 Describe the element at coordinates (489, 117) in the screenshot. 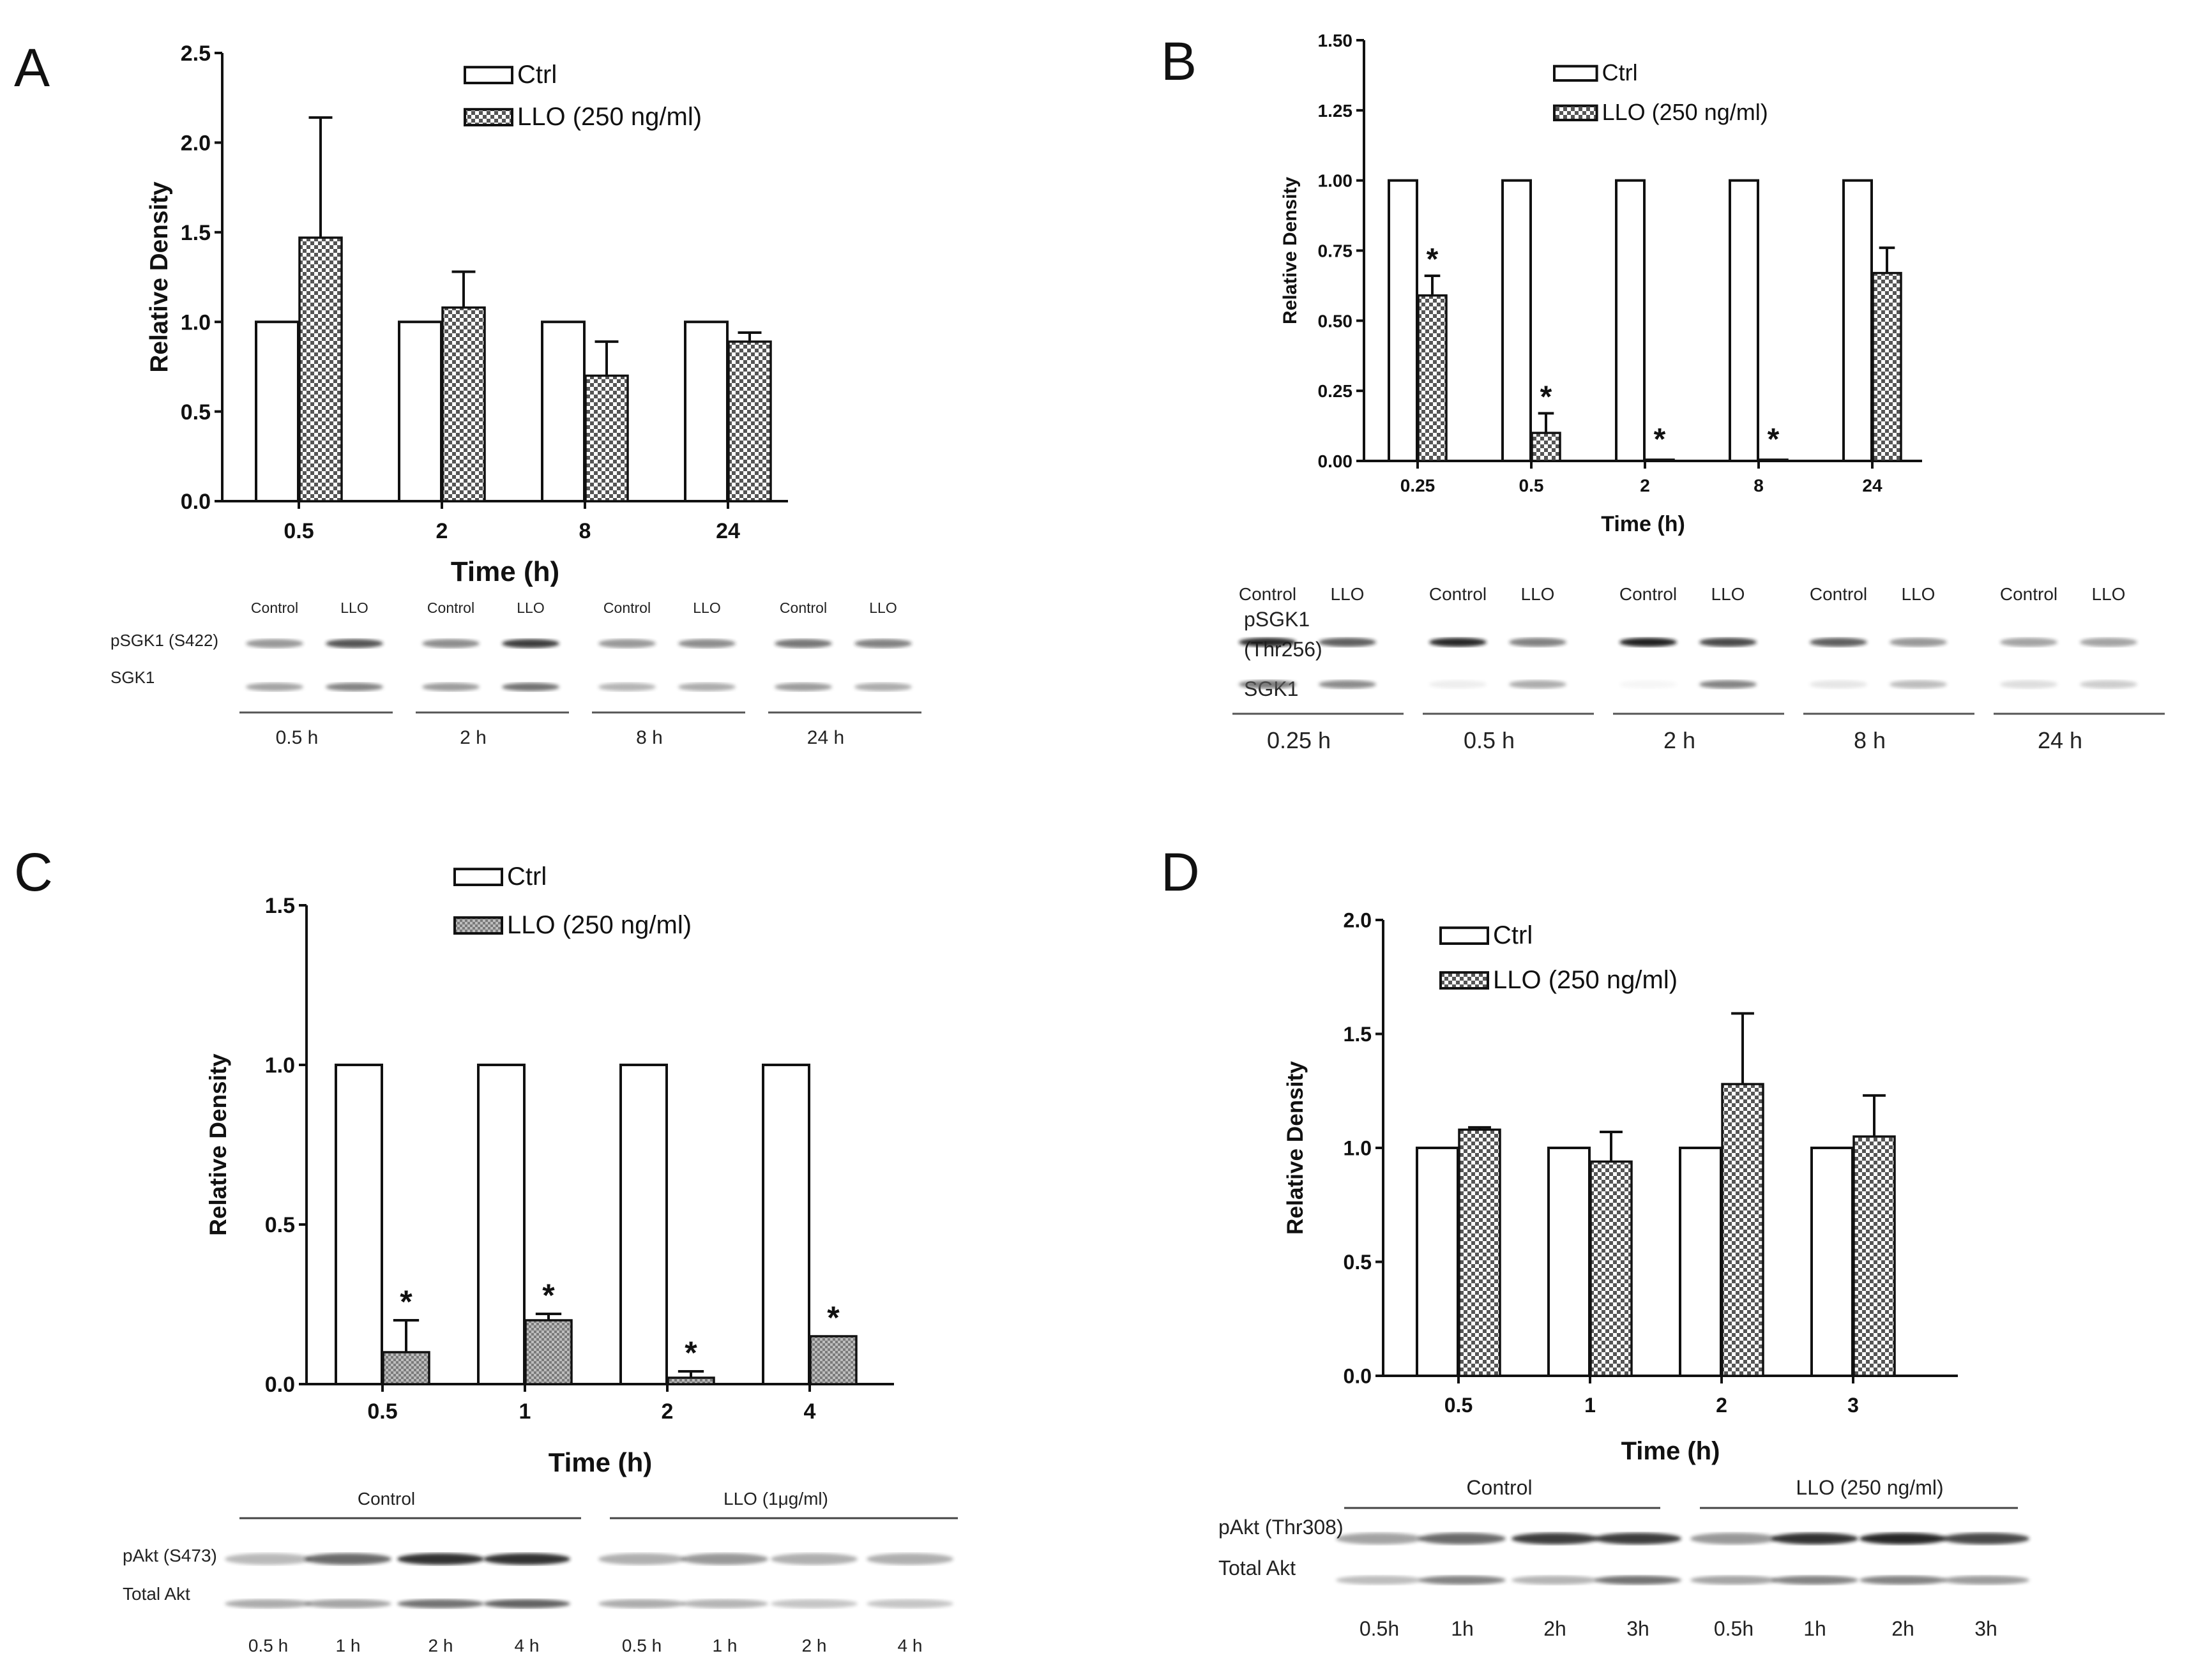

I see `legend-swatch-llo` at that location.